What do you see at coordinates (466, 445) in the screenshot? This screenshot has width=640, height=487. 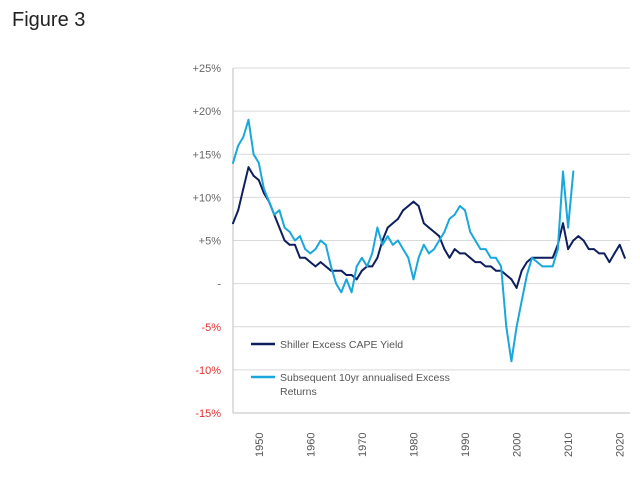 I see `x-tick-label: 1990` at bounding box center [466, 445].